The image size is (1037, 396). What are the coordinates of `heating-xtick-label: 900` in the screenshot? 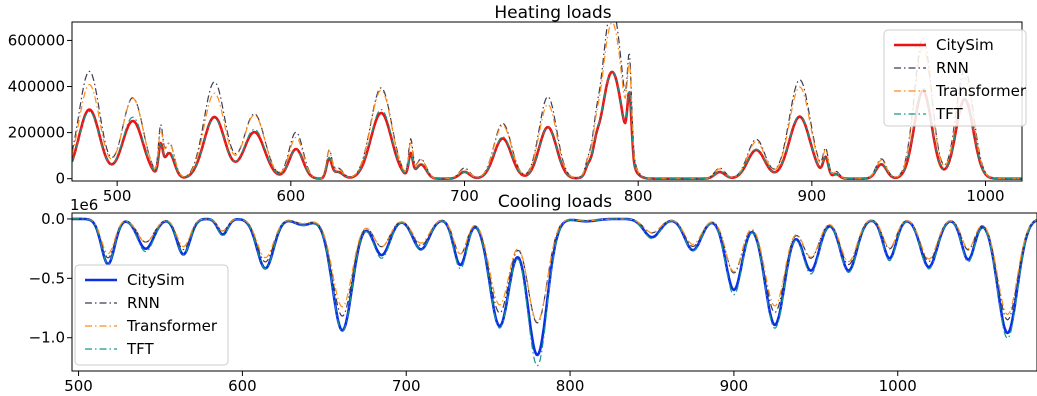 It's located at (812, 196).